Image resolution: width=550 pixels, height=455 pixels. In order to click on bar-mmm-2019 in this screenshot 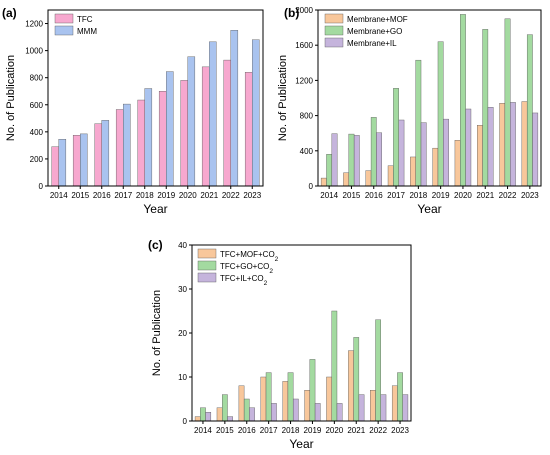, I will do `click(170, 129)`.